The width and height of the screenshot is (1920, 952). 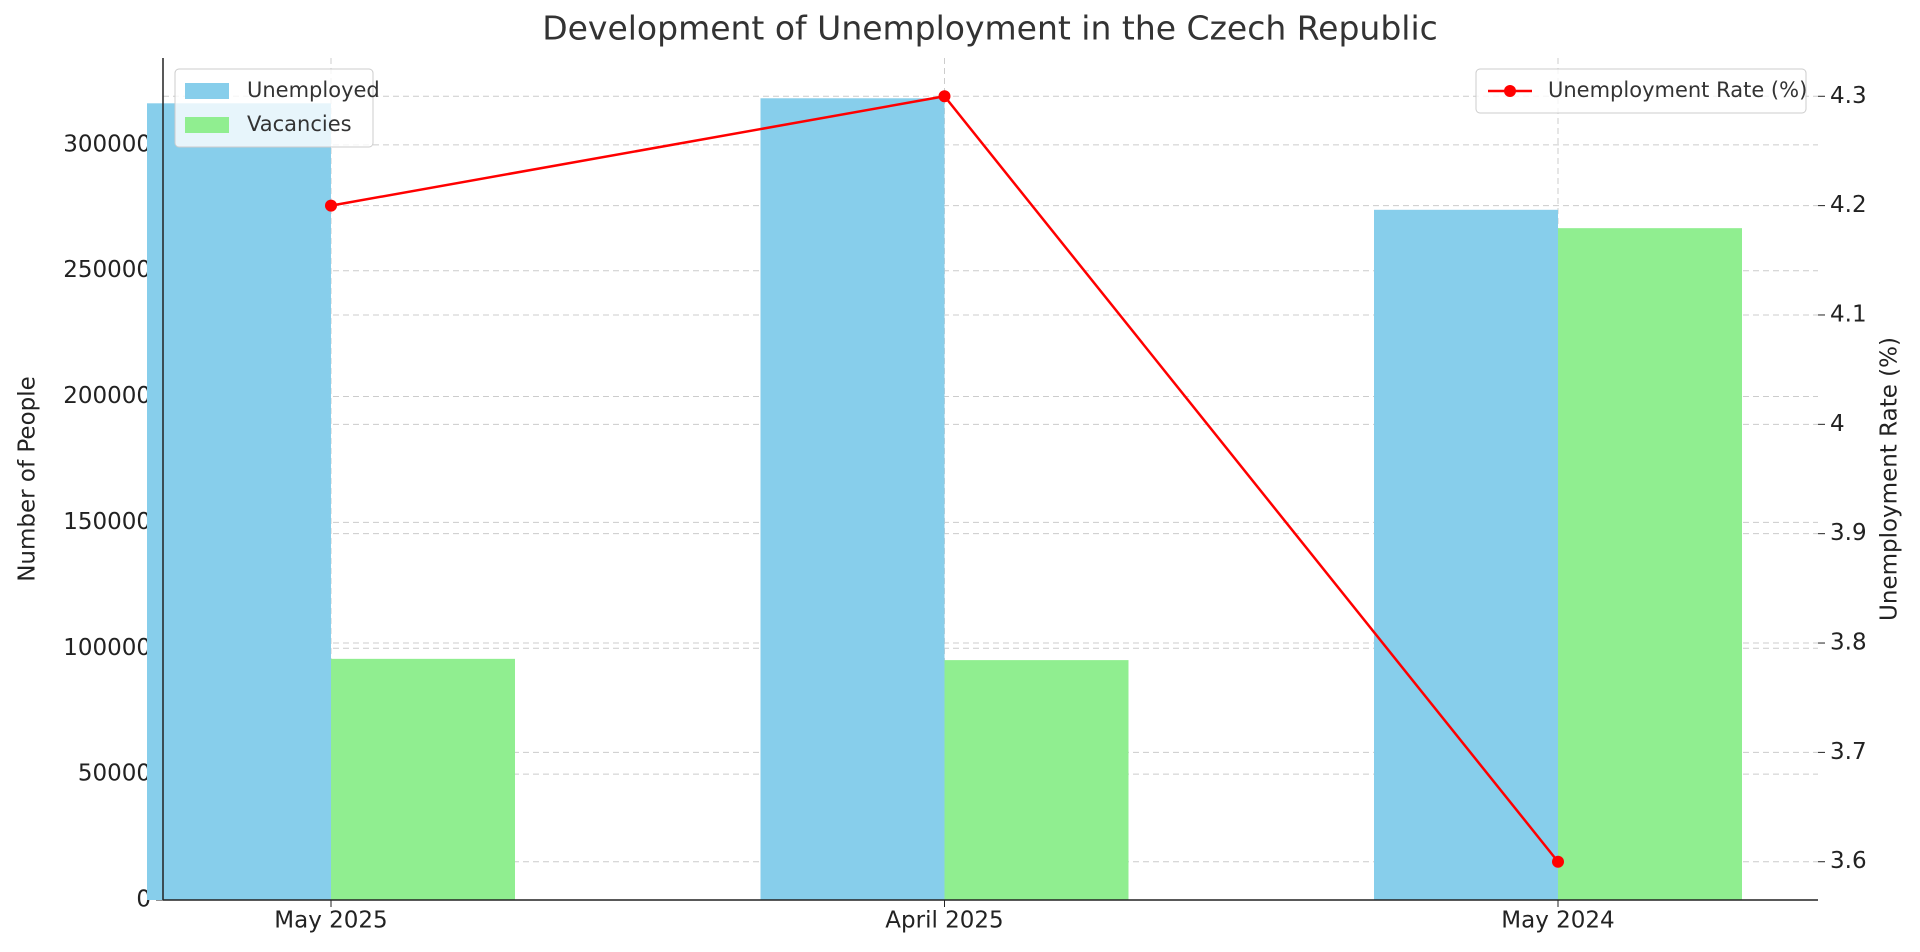 What do you see at coordinates (1848, 96) in the screenshot?
I see `y2-tick-label: 4.3` at bounding box center [1848, 96].